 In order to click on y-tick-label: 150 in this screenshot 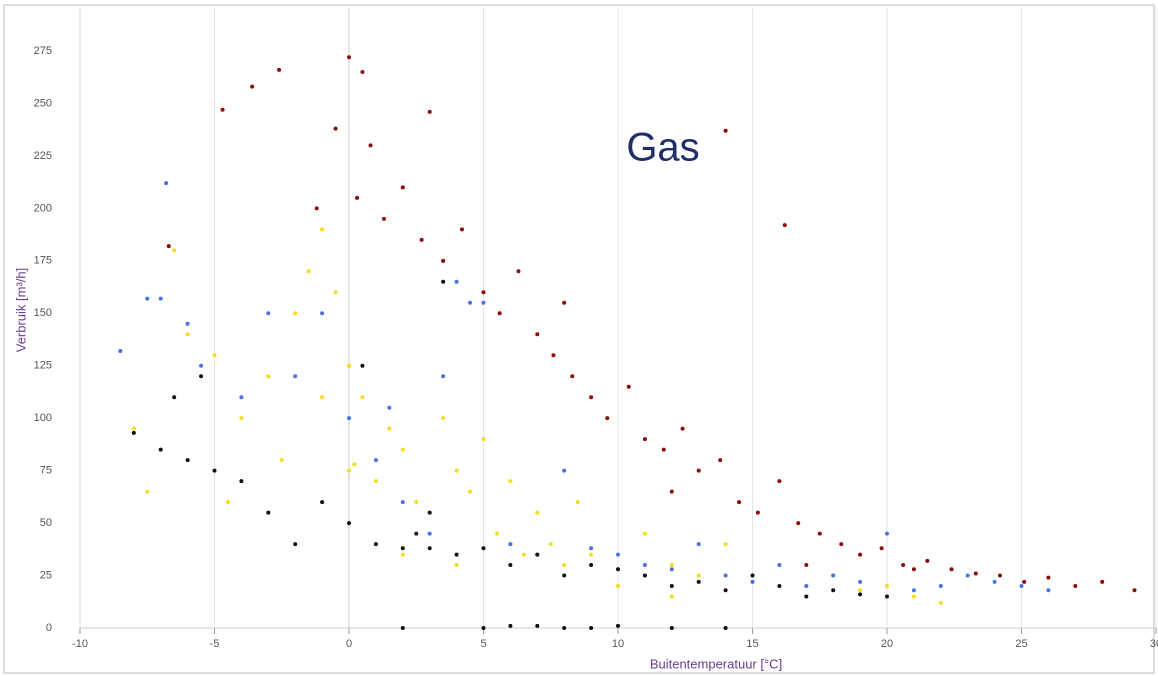, I will do `click(43, 313)`.